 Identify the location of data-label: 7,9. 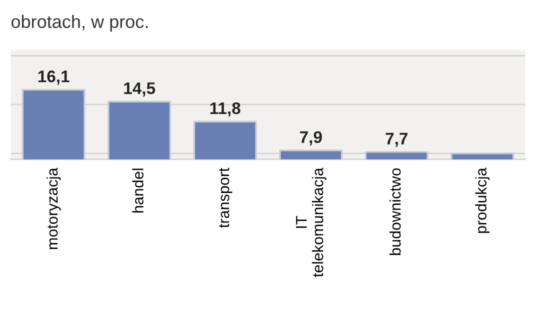
(311, 138).